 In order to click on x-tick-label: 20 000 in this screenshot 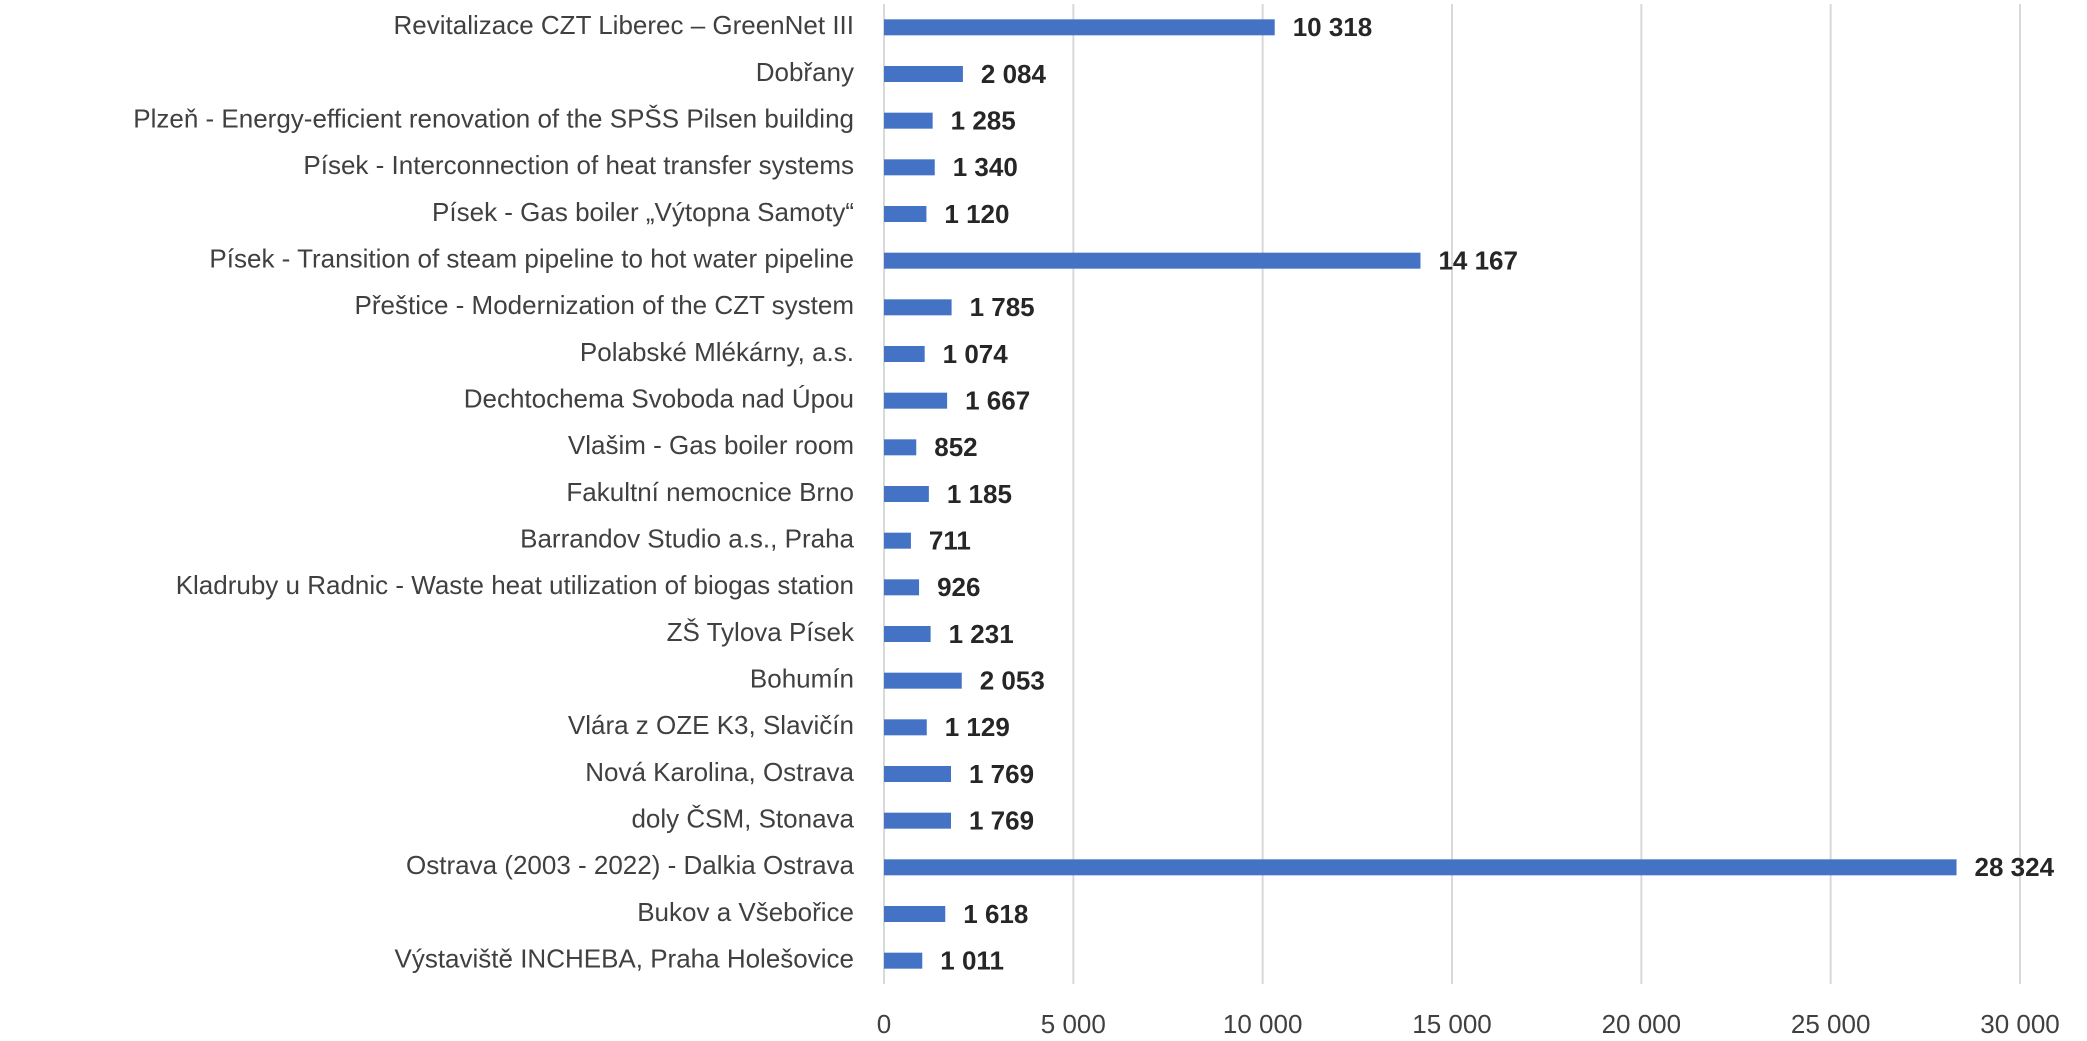, I will do `click(1642, 1024)`.